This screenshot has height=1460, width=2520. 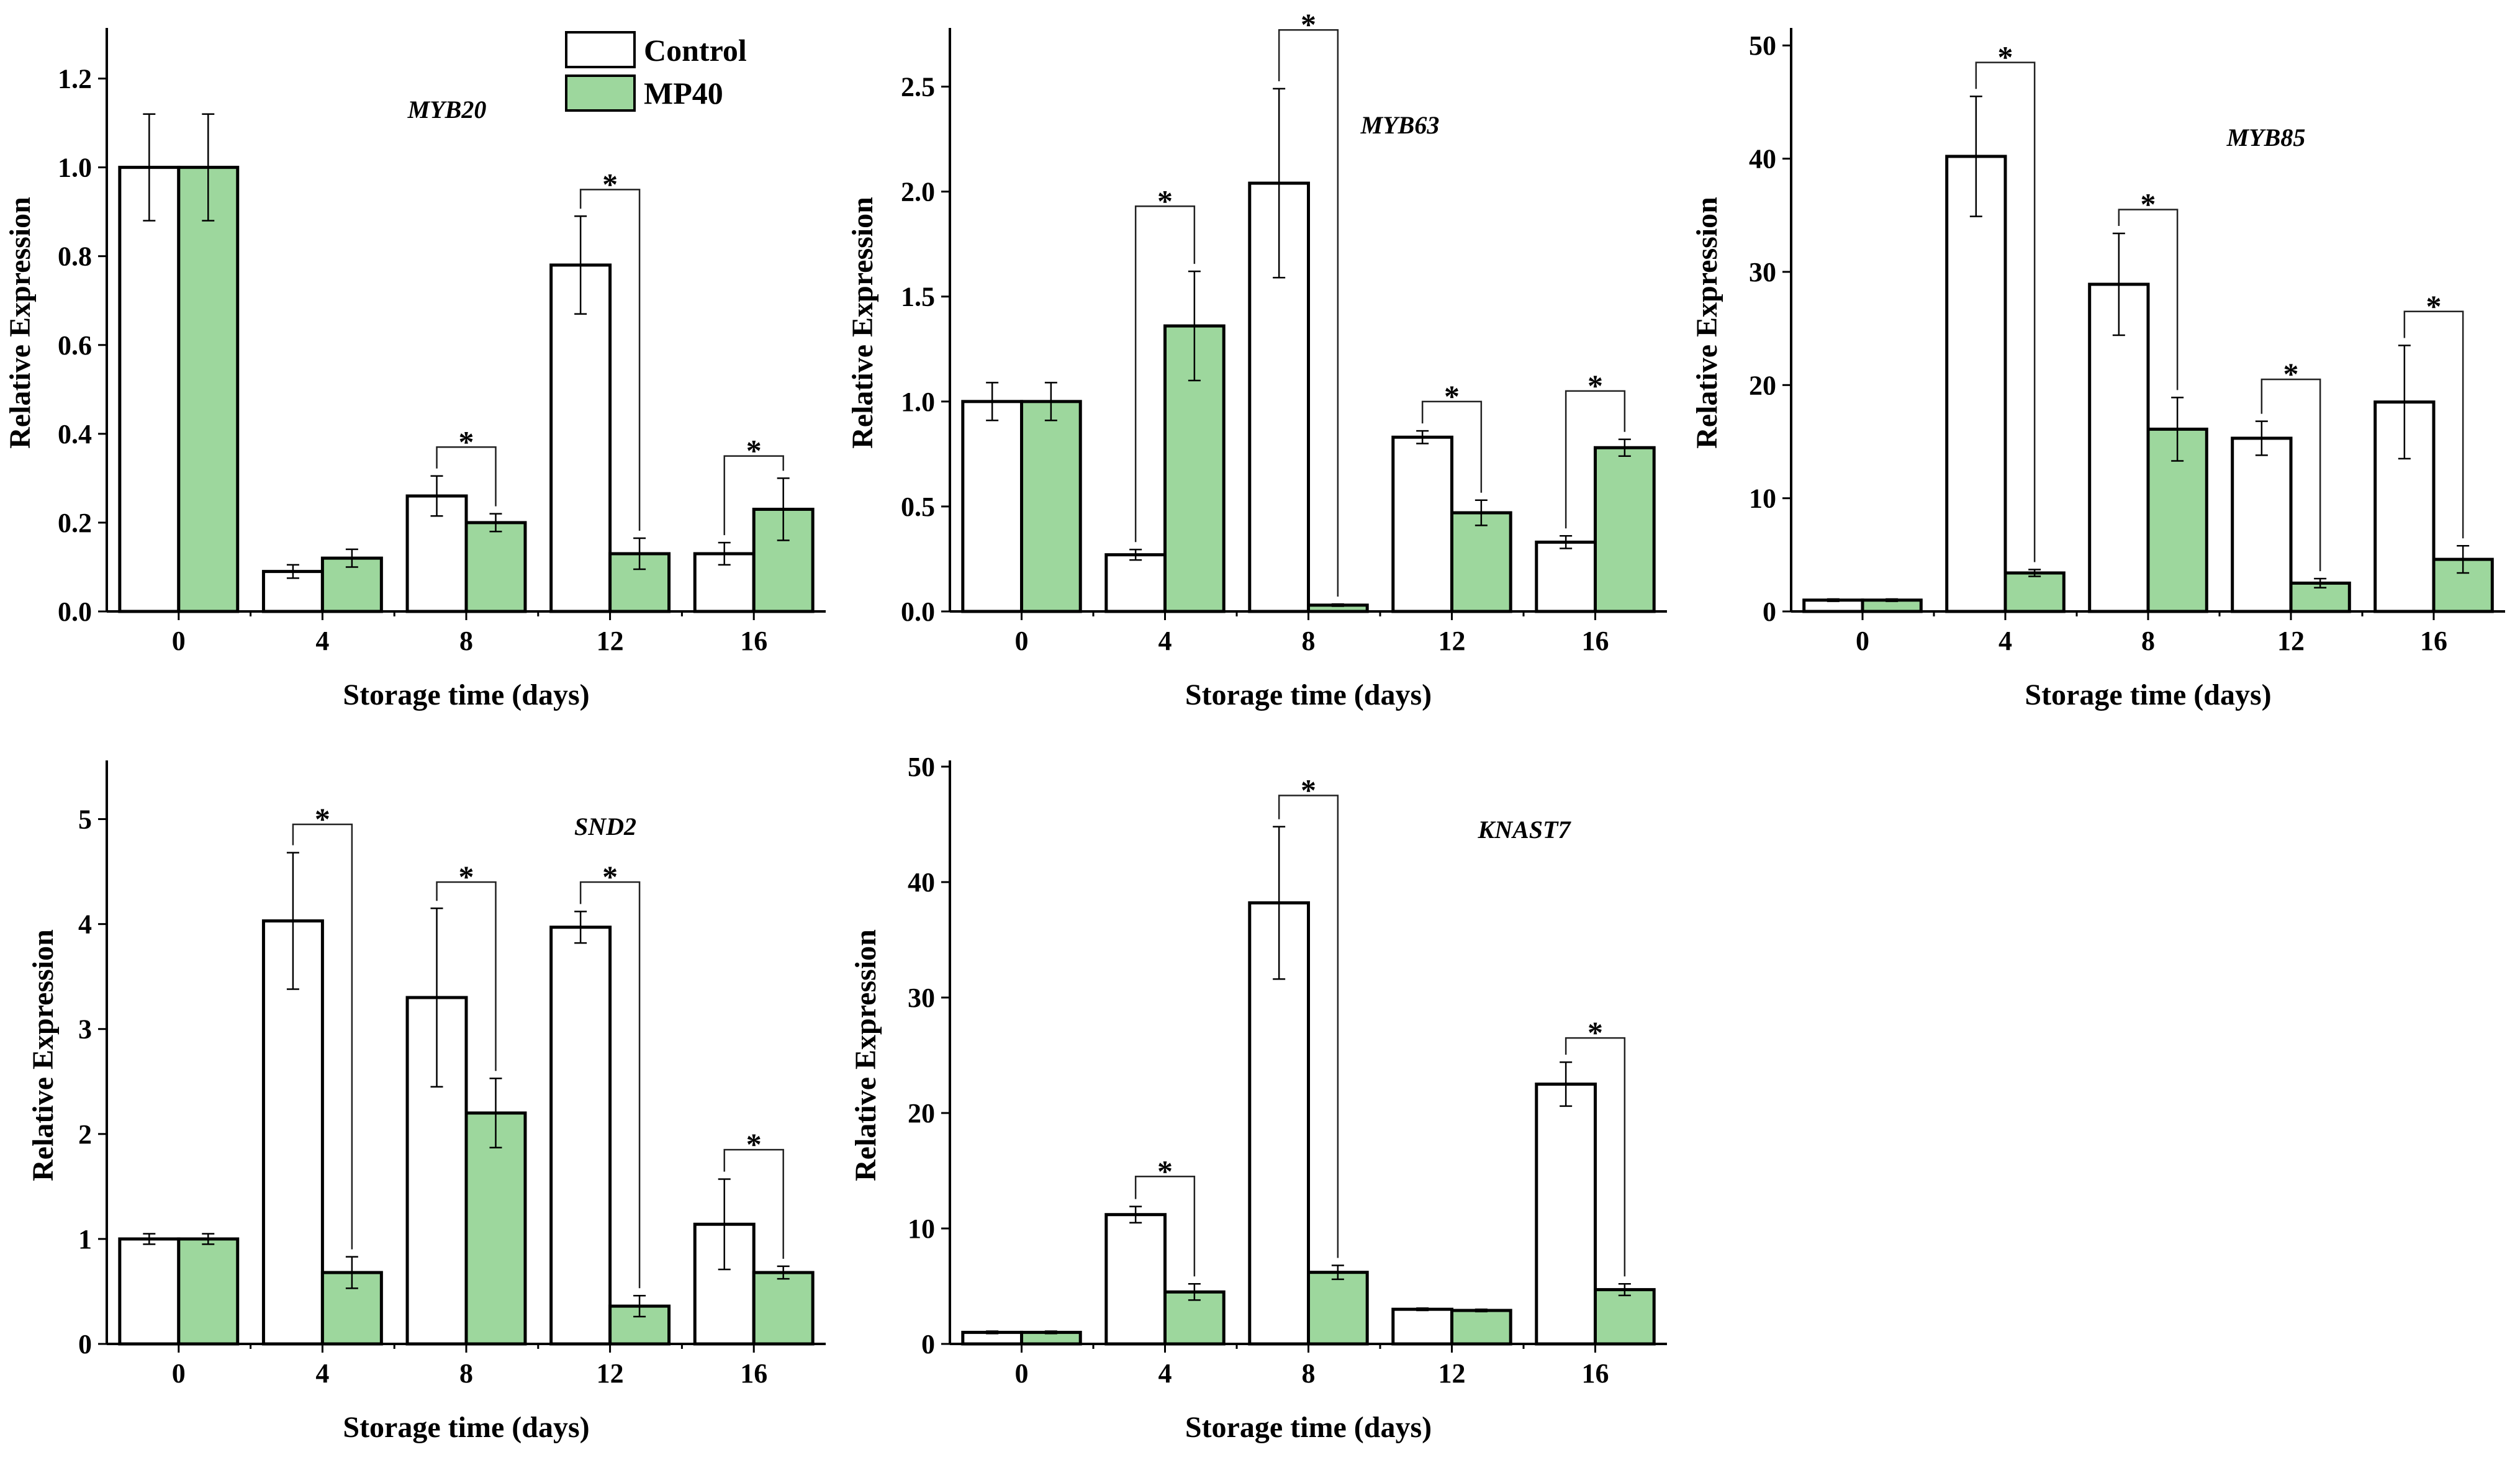 I want to click on y-tick-label: 1.2, so click(x=75, y=79).